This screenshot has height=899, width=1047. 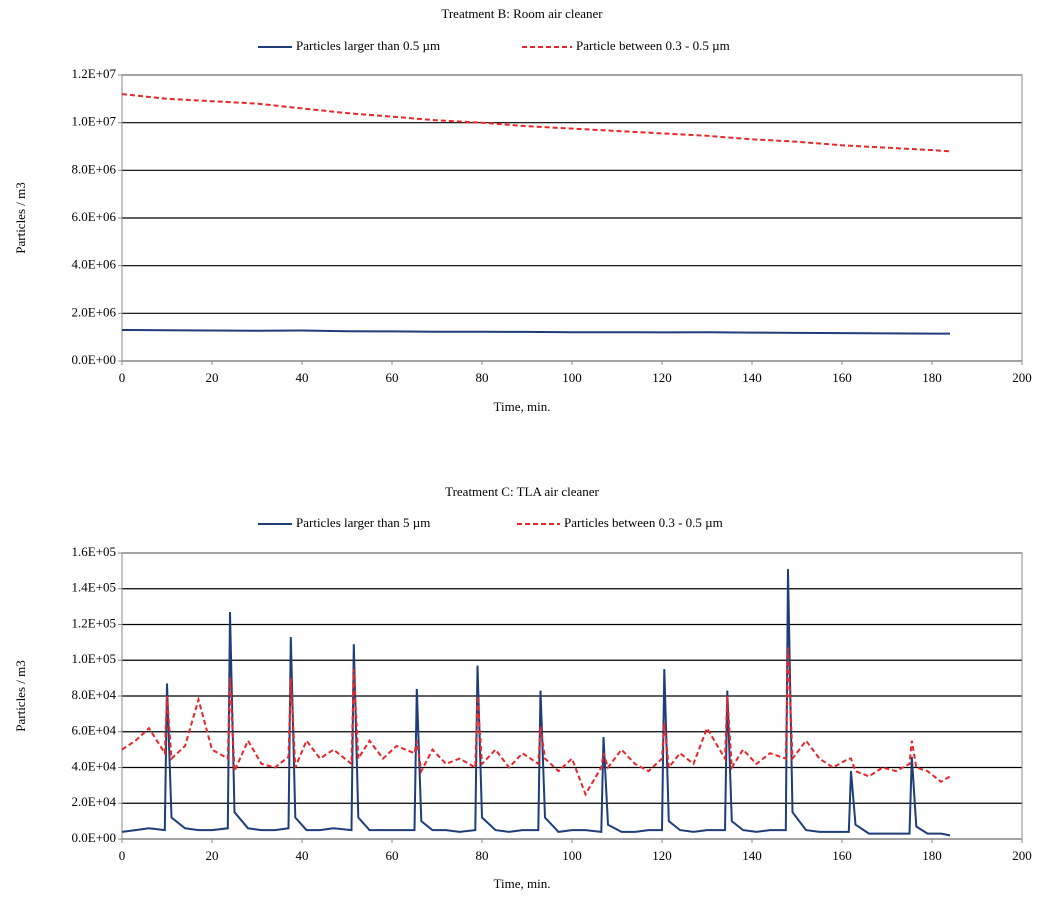 I want to click on y-tick-label: 4.0E+06, so click(x=93, y=264).